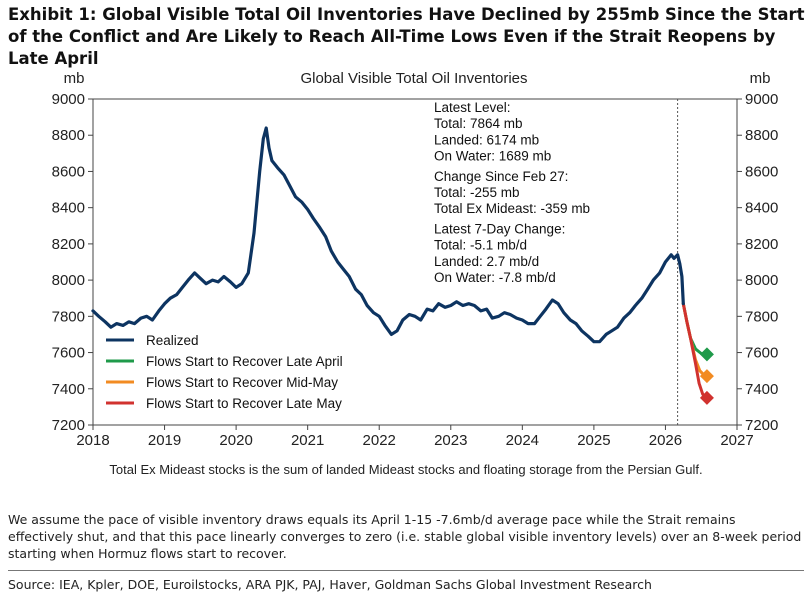 The image size is (812, 601). What do you see at coordinates (486, 139) in the screenshot?
I see `annotation-line: Landed: 6174 mb` at bounding box center [486, 139].